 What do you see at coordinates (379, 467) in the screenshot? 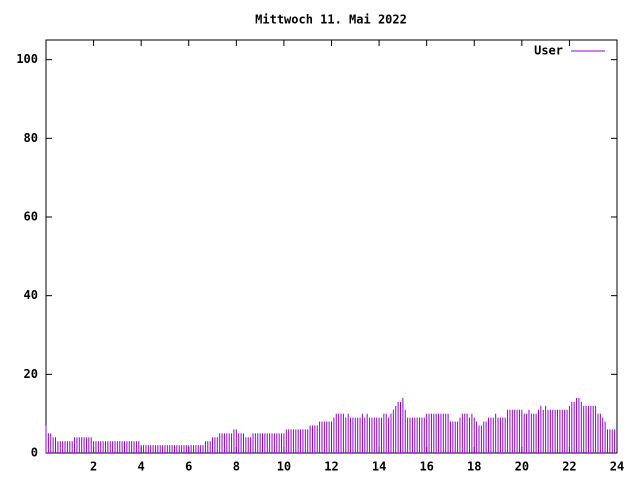
I see `x-tick-label: 14` at bounding box center [379, 467].